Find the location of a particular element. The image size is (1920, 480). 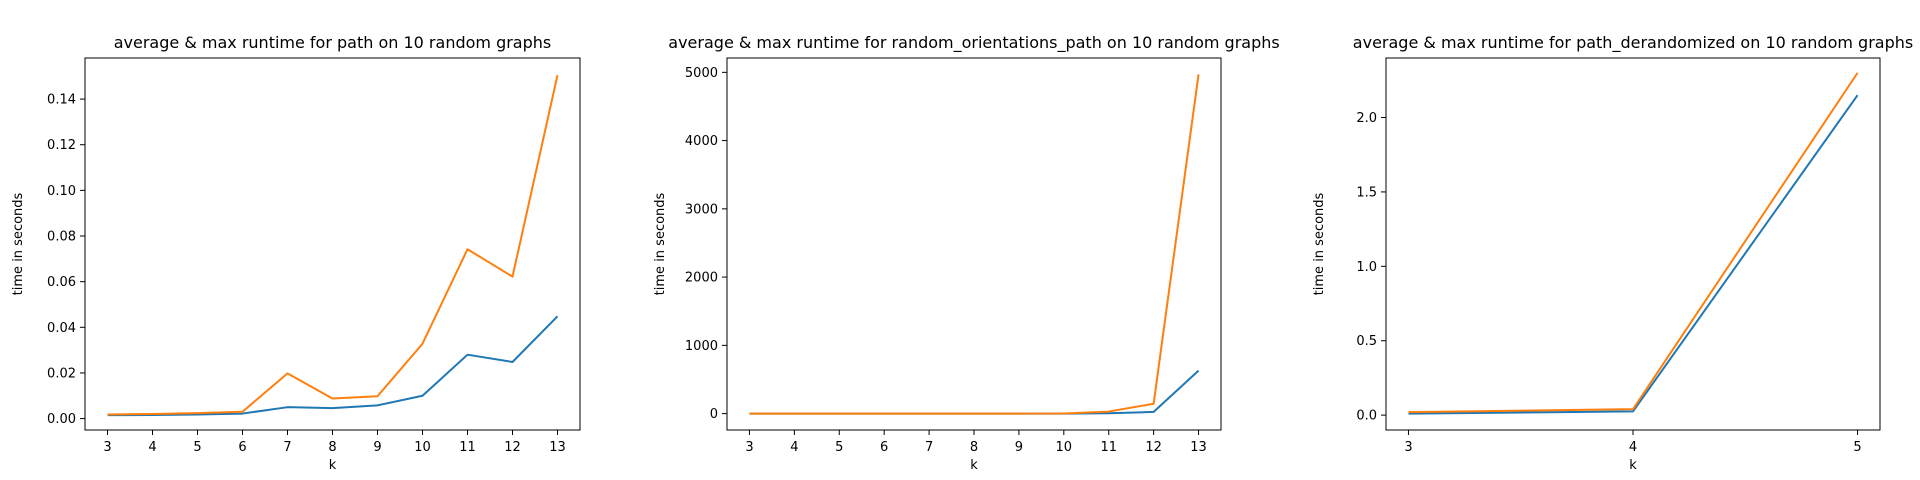

y-tick-label: 5000 is located at coordinates (701, 73).